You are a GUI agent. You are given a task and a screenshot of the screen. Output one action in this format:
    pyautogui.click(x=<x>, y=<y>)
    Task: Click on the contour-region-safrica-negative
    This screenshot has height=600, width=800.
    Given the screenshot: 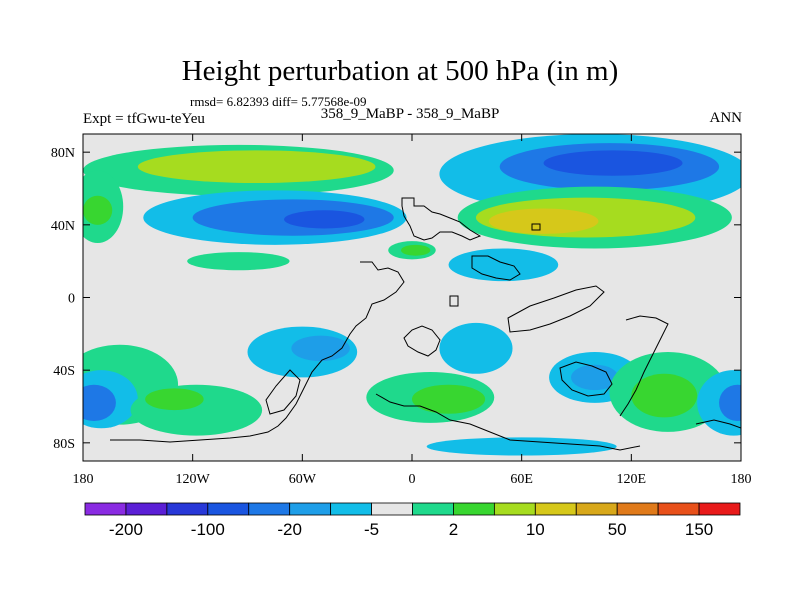 What is the action you would take?
    pyautogui.click(x=476, y=348)
    